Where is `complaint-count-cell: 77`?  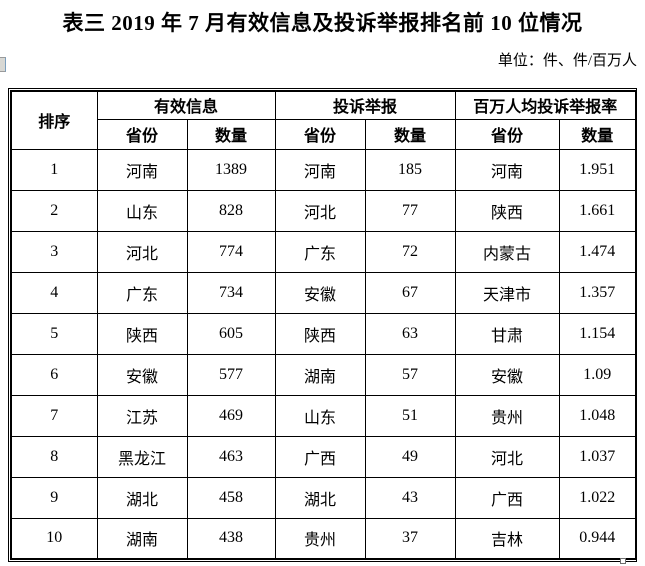 complaint-count-cell: 77 is located at coordinates (410, 210).